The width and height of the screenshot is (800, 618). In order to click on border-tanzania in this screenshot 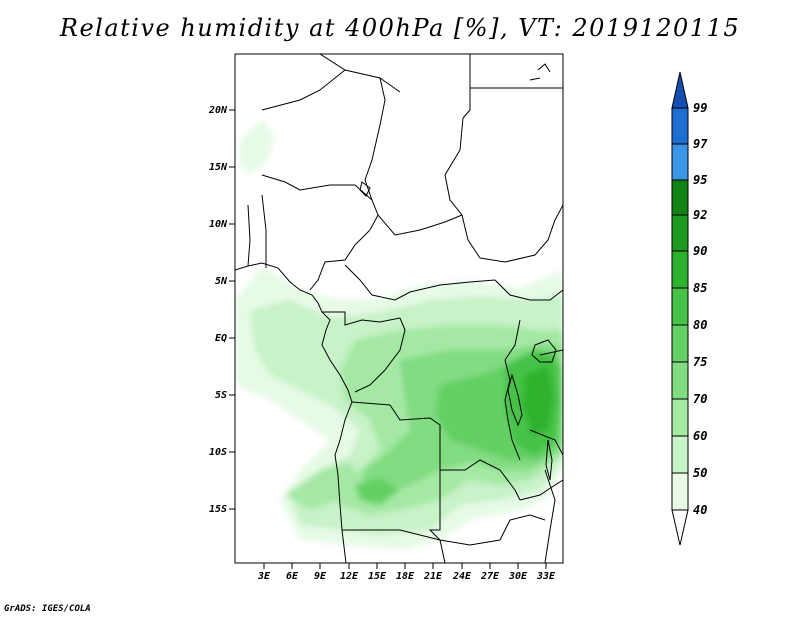, I will do `click(546, 402)`.